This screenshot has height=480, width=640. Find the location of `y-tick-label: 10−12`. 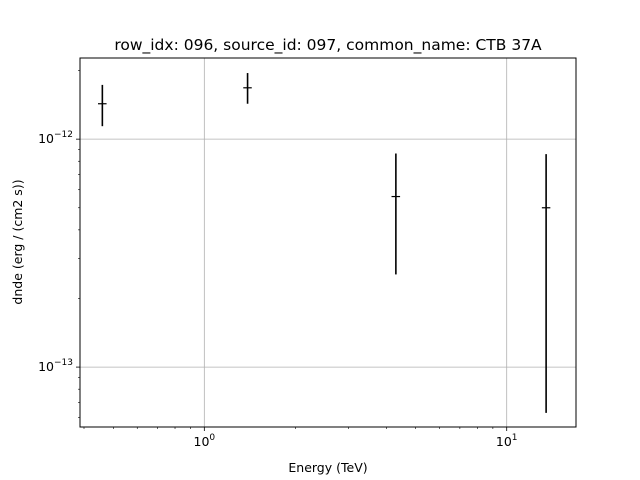

y-tick-label: 10−12 is located at coordinates (55, 138).